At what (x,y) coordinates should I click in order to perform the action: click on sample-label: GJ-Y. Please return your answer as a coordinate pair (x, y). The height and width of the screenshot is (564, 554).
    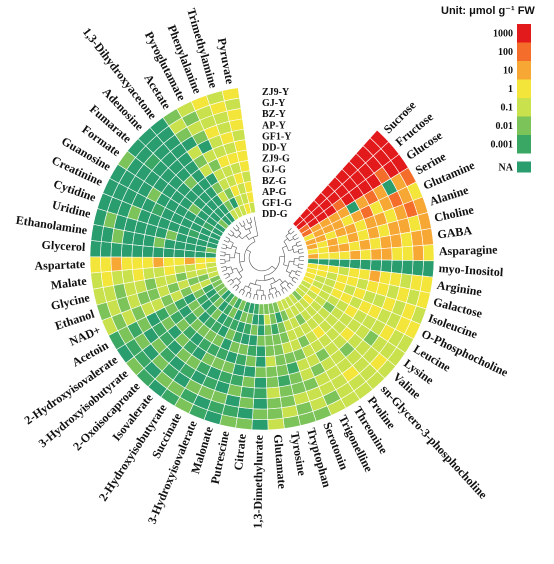
    Looking at the image, I should click on (274, 103).